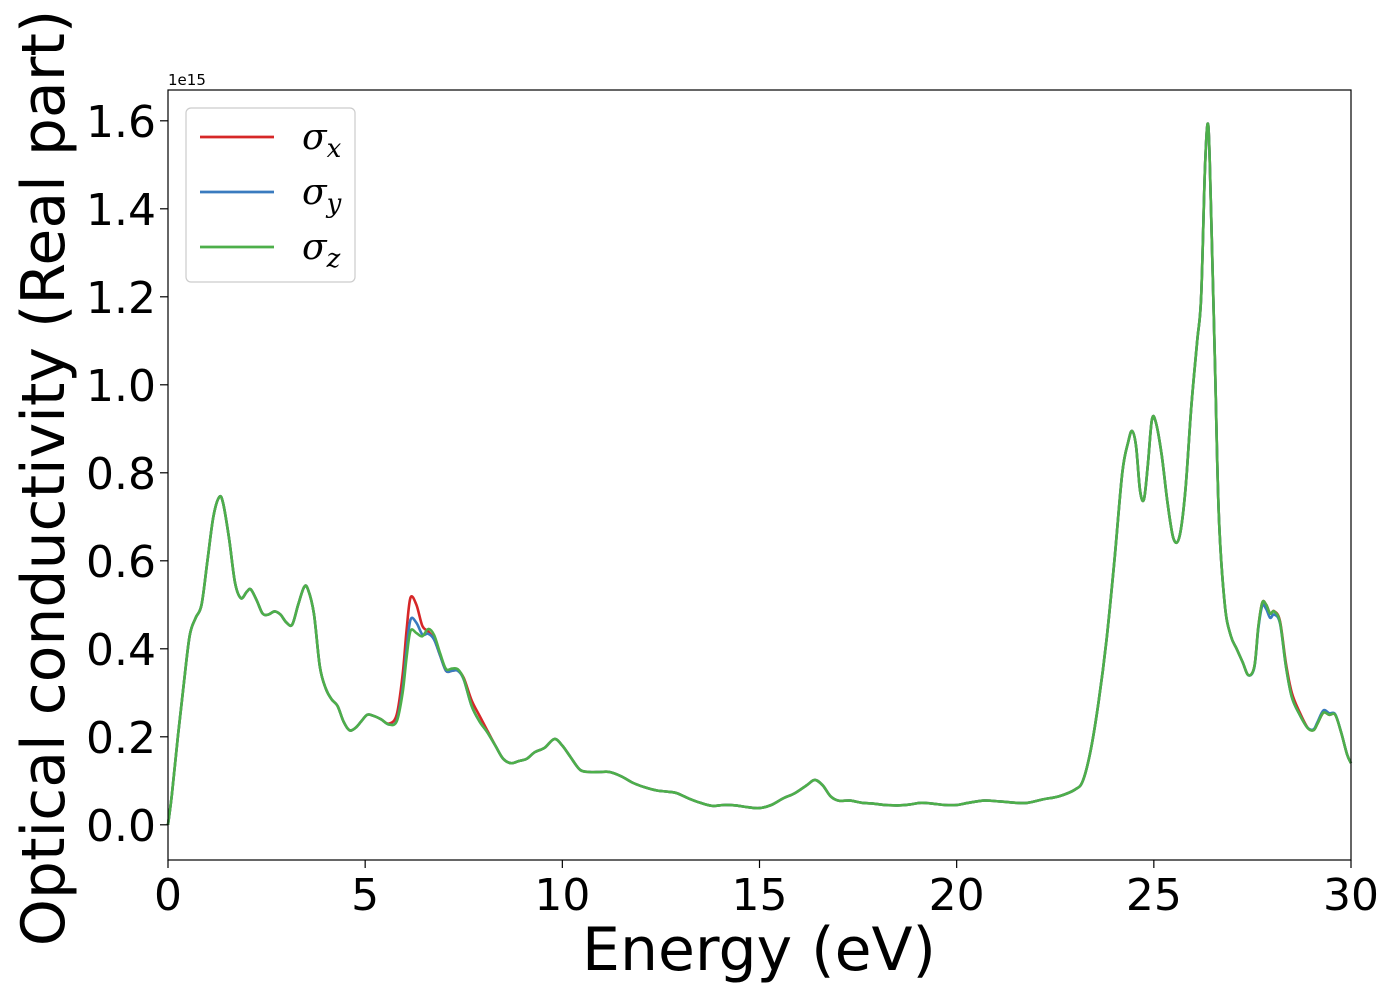 The height and width of the screenshot is (1000, 1400). I want to click on legend-label-sigma-x: σx, so click(322, 140).